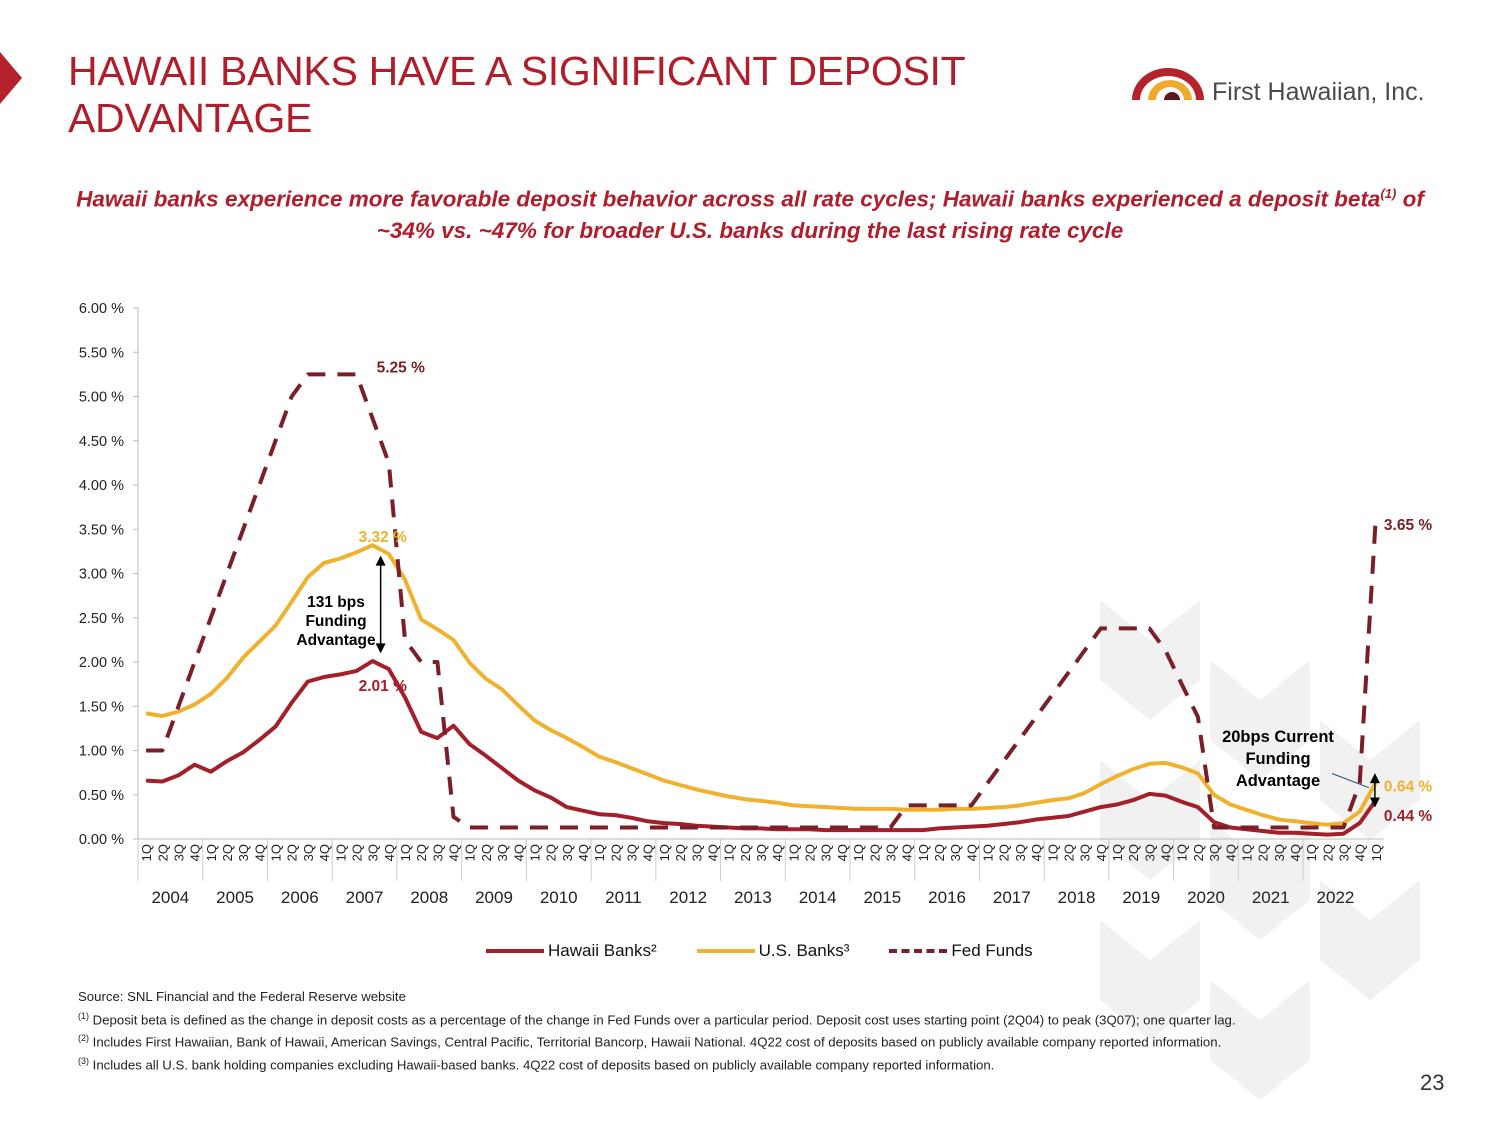 The width and height of the screenshot is (1500, 1125). Describe the element at coordinates (992, 950) in the screenshot. I see `legend-label-fed: Fed Funds` at that location.